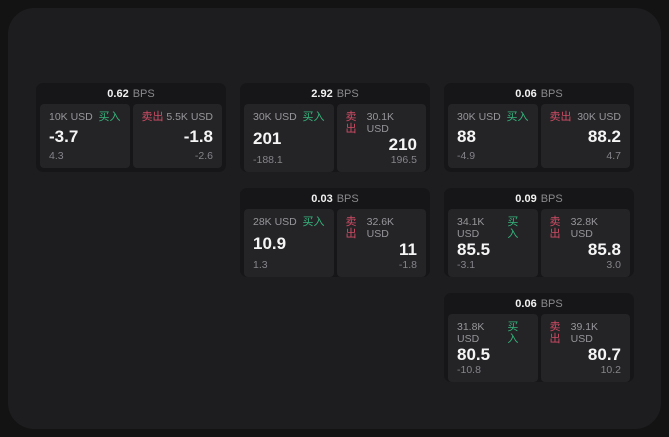 This screenshot has width=669, height=437. What do you see at coordinates (408, 249) in the screenshot?
I see `sell-price: 11` at bounding box center [408, 249].